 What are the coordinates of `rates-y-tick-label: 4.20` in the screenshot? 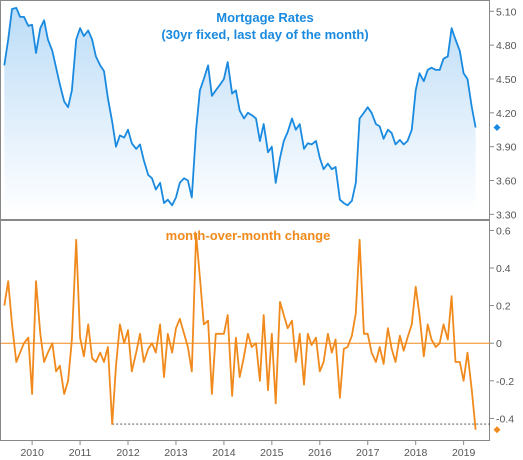 It's located at (506, 114).